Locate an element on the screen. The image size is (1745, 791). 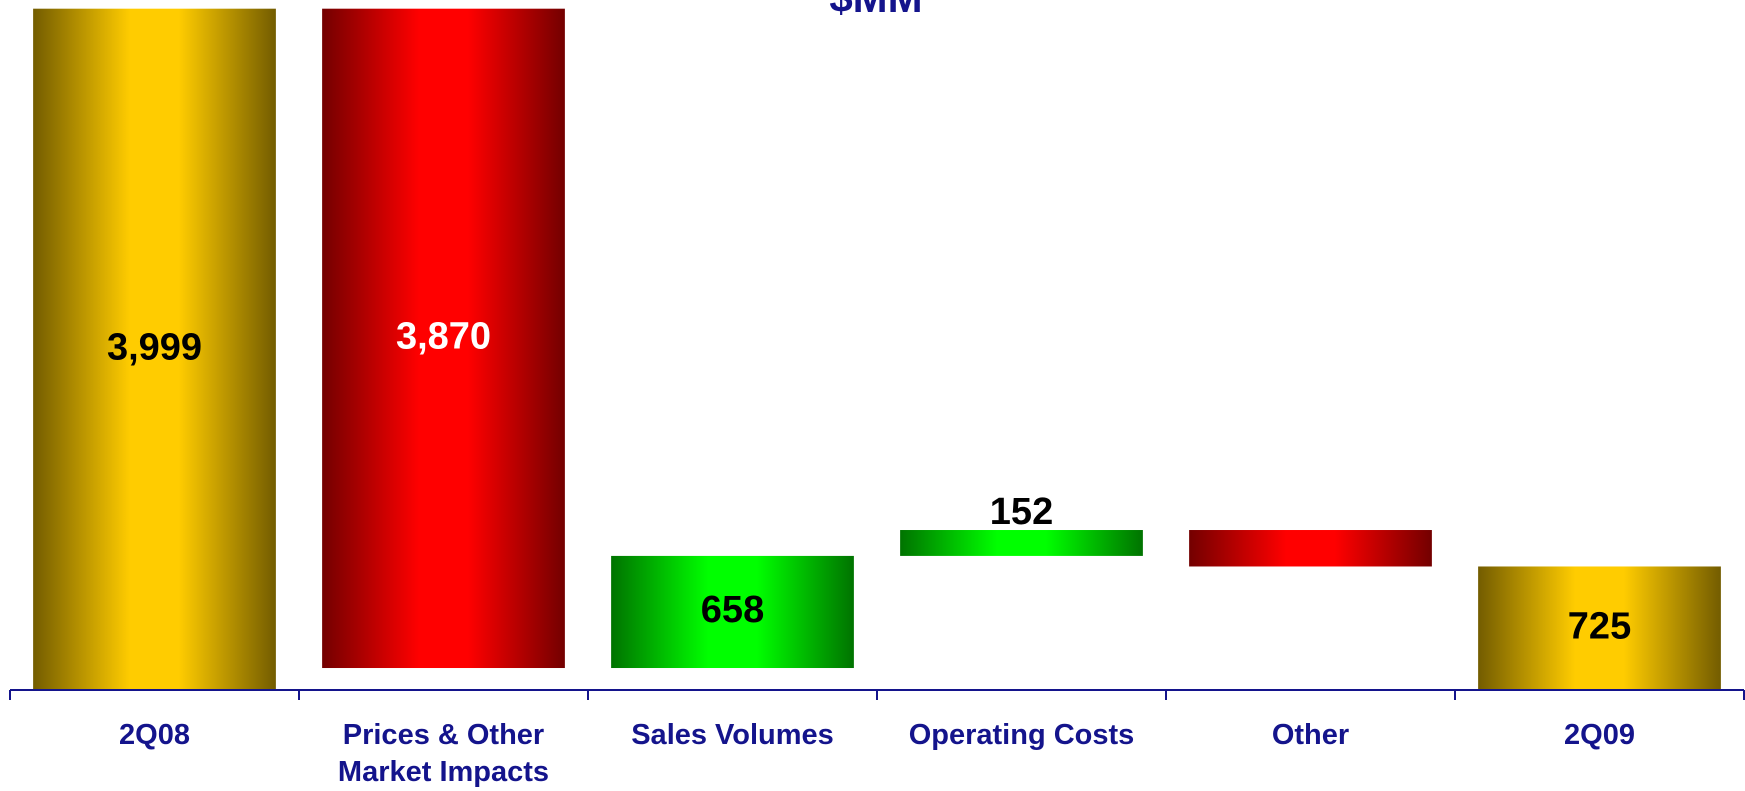
x-tick-label: 2Q08 is located at coordinates (154, 735).